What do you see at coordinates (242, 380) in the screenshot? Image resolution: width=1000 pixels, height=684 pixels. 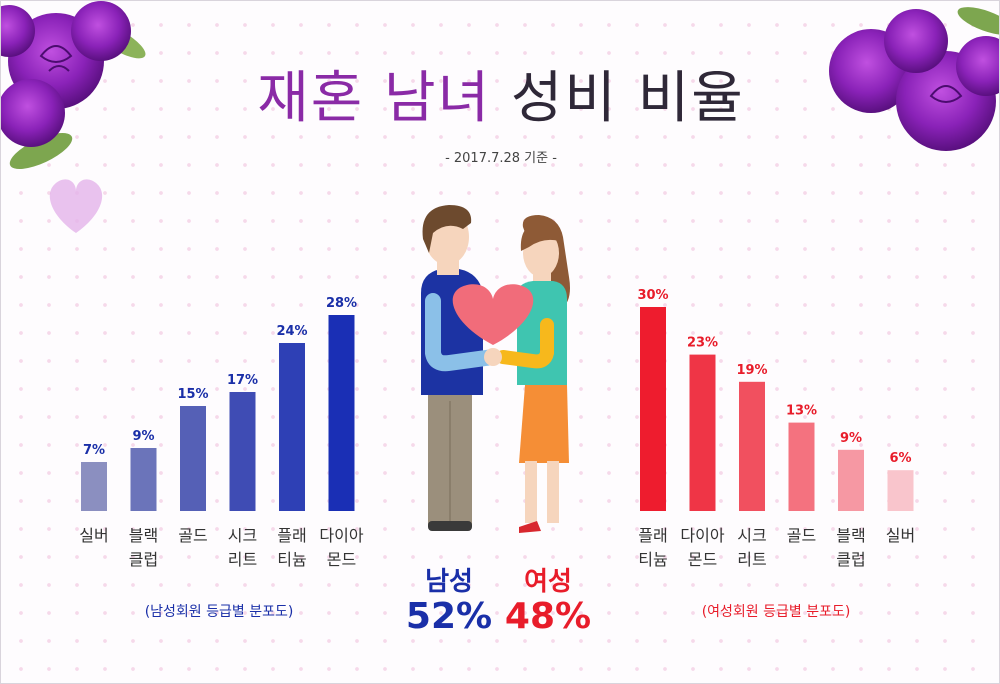 I see `male-value-label: 17%` at bounding box center [242, 380].